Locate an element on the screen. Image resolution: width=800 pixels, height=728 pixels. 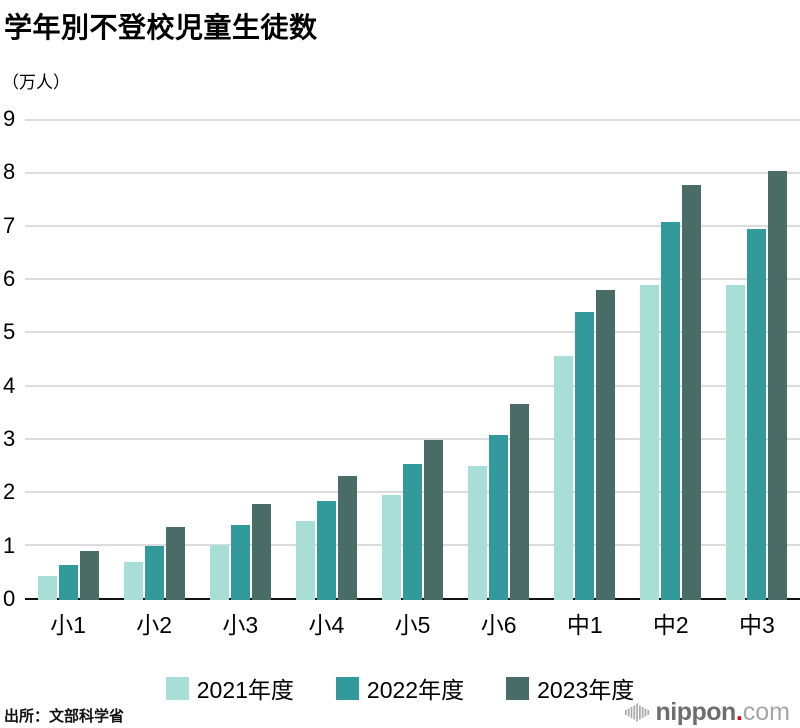
bar-2021年度-中1 is located at coordinates (564, 477).